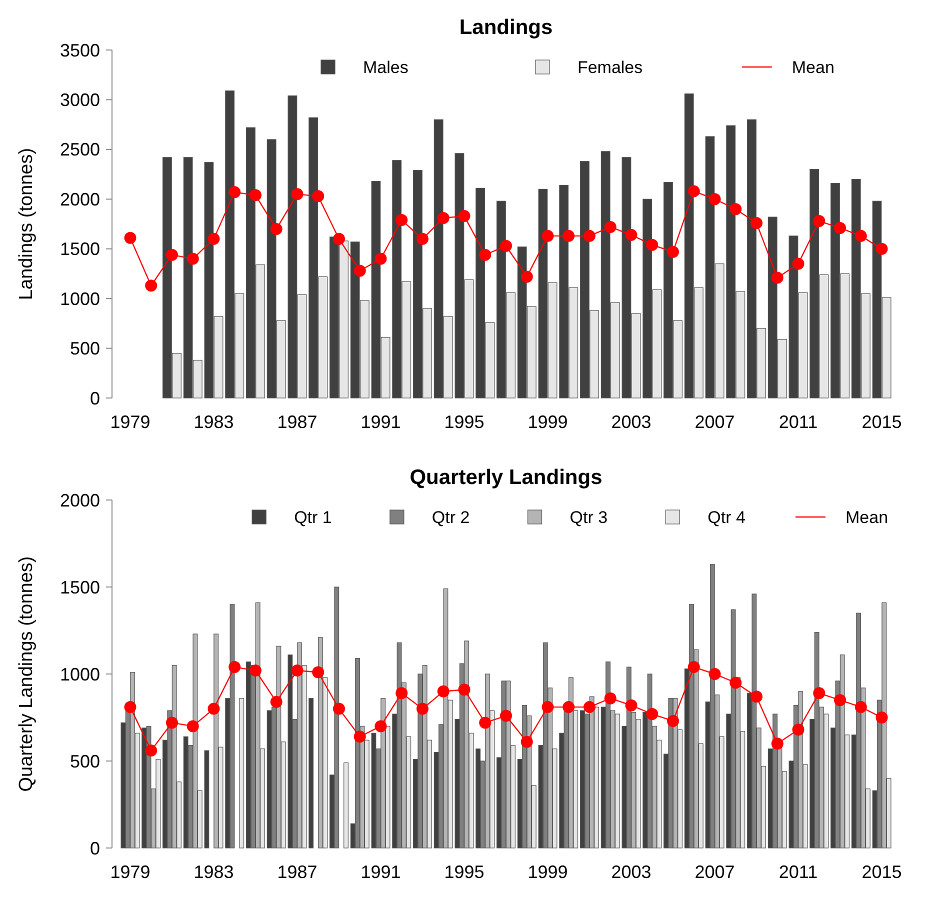 This screenshot has height=918, width=934. What do you see at coordinates (313, 517) in the screenshot?
I see `legend-label: Qtr 1` at bounding box center [313, 517].